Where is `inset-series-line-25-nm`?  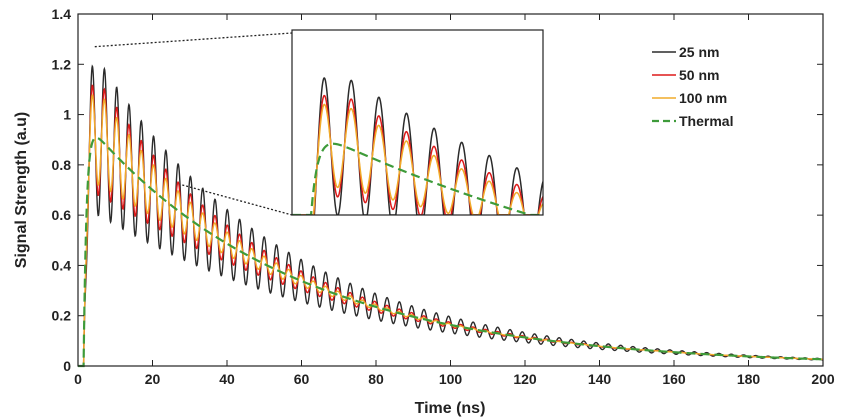
inset-series-line-25-nm is located at coordinates (417, 146).